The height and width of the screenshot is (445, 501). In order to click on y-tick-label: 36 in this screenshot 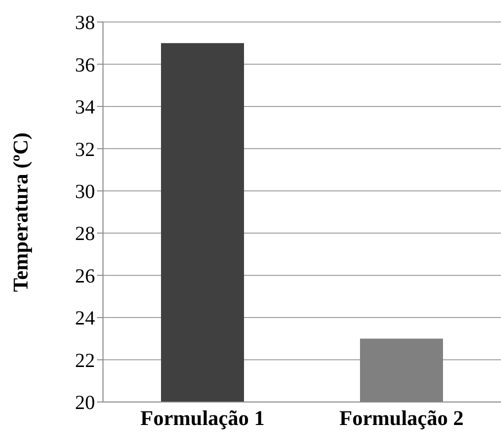, I will do `click(85, 65)`.